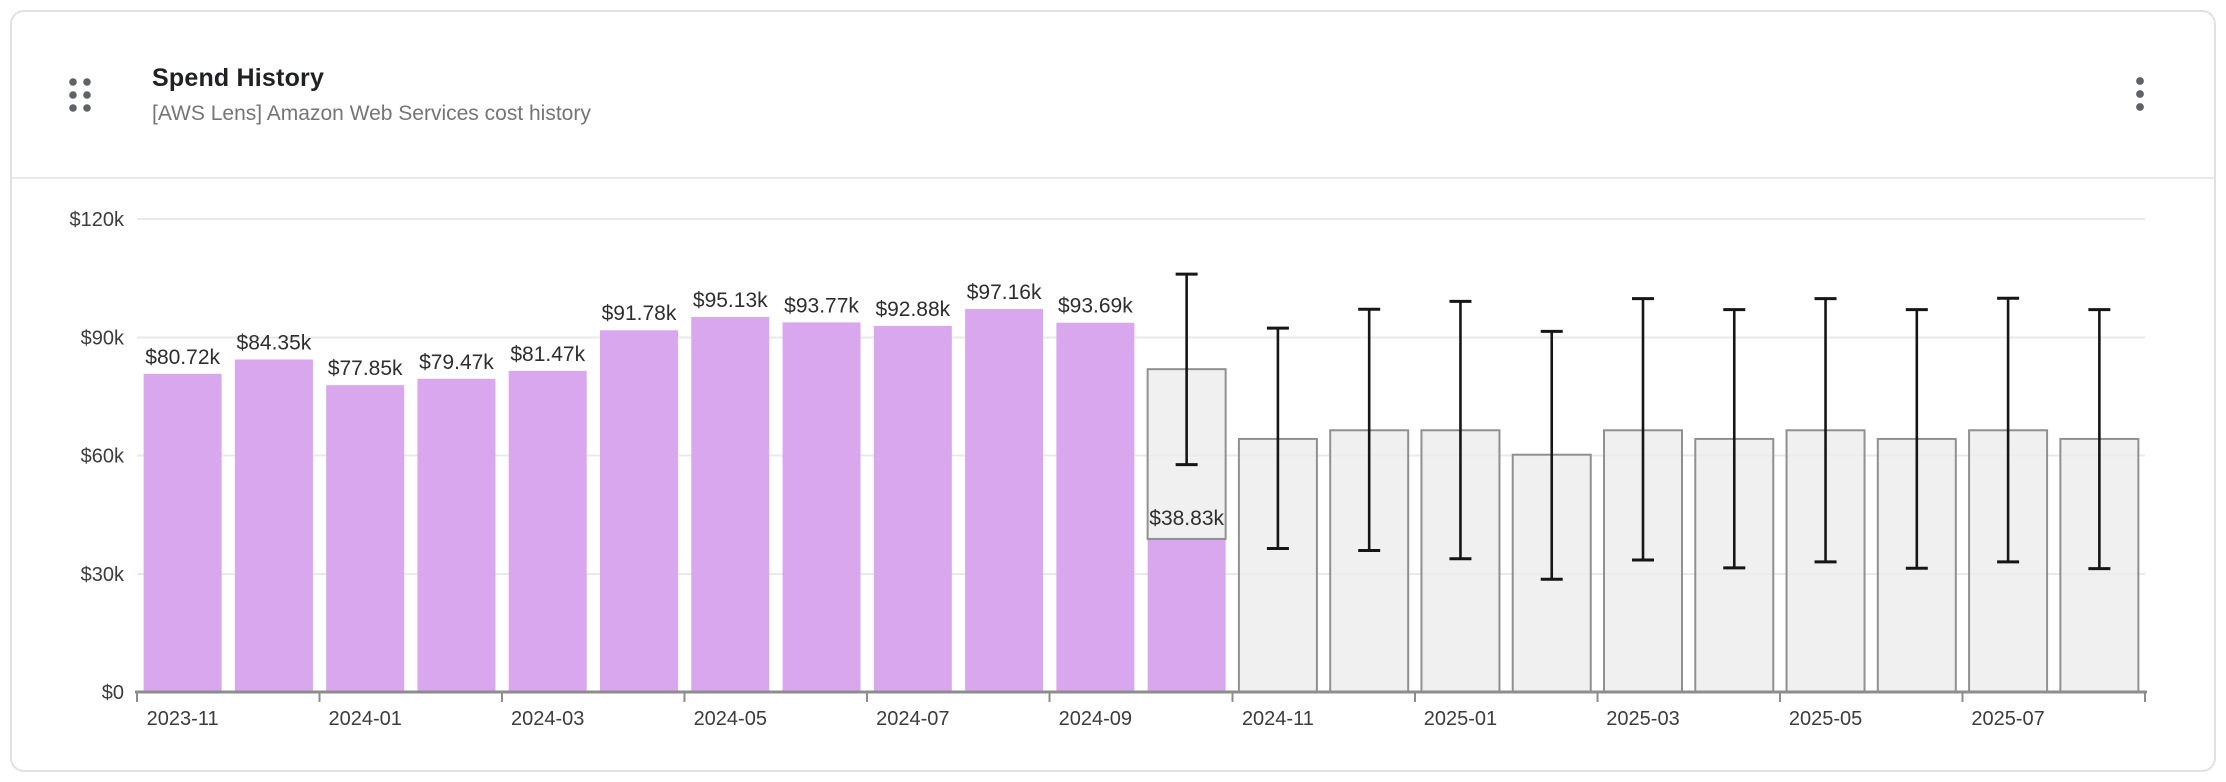 This screenshot has height=782, width=2226. I want to click on x-axis-label-2024-03: 2024-03, so click(547, 719).